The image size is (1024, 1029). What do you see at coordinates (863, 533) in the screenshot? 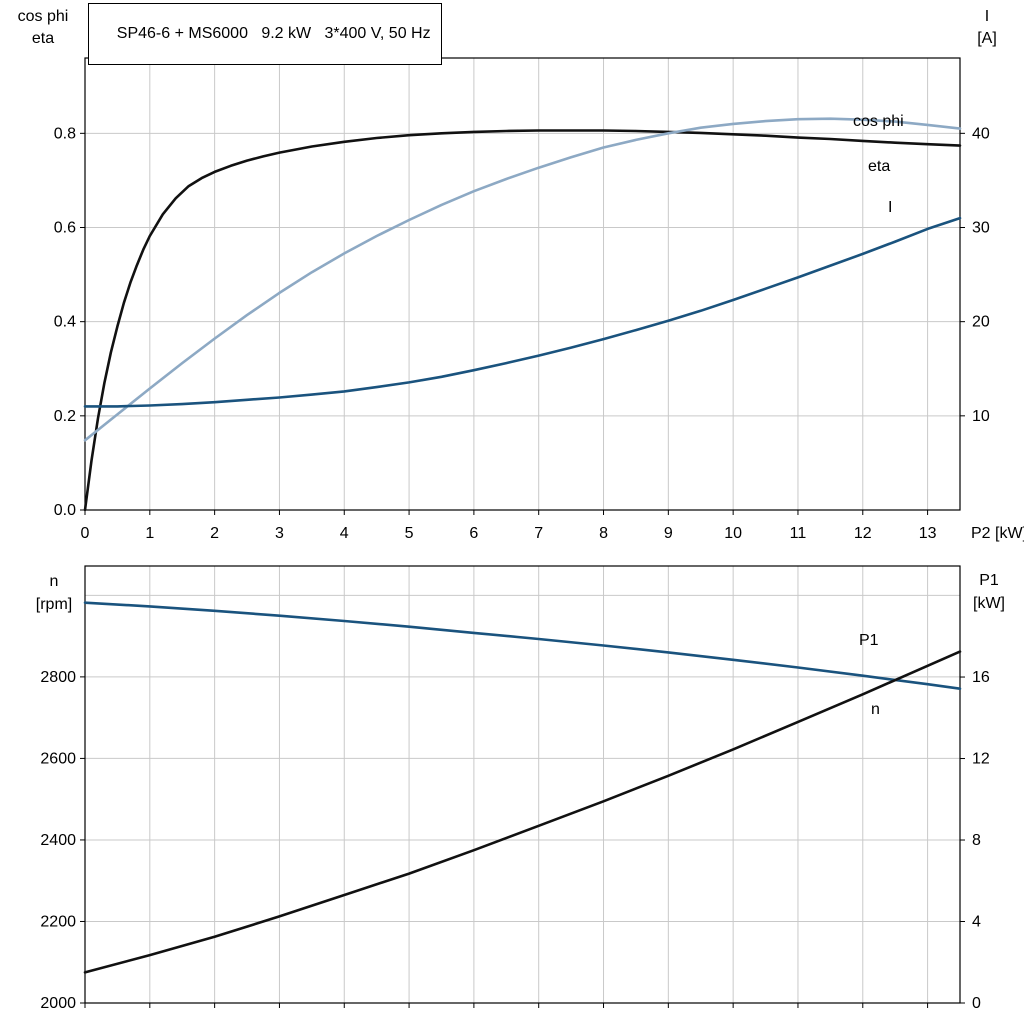
I see `x-tick-label: 12` at bounding box center [863, 533].